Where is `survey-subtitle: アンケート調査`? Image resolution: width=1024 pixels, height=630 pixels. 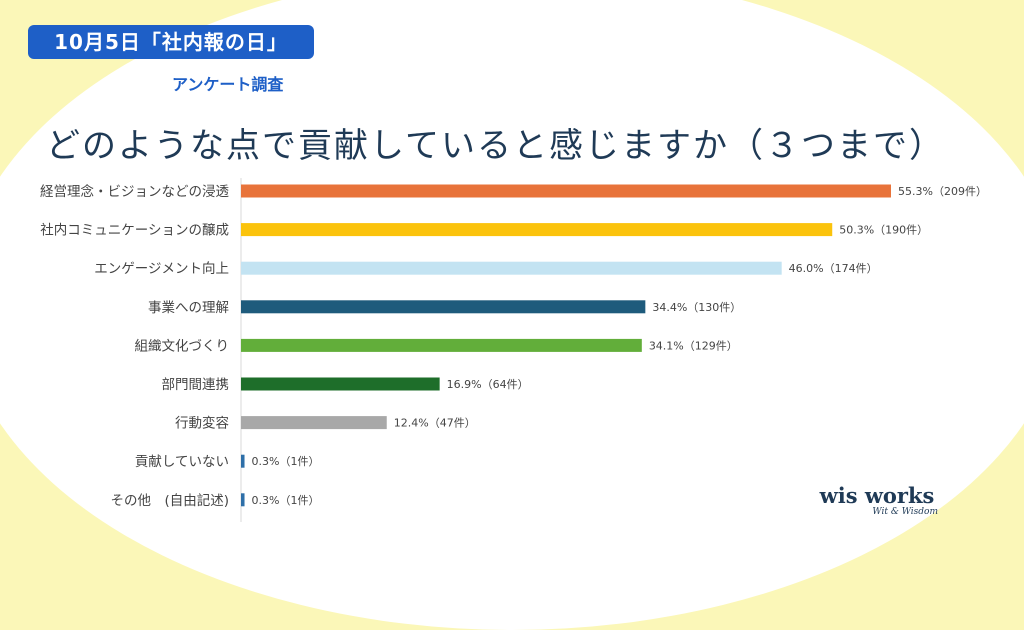
survey-subtitle: アンケート調査 is located at coordinates (228, 84).